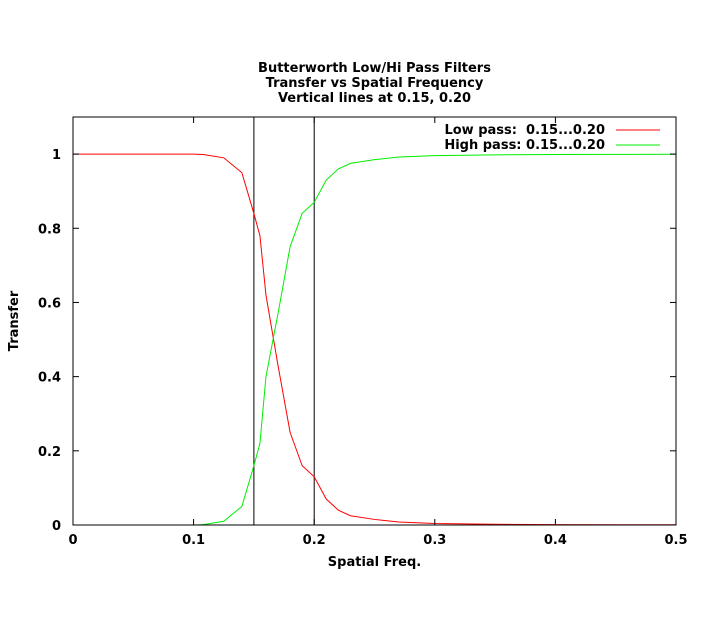  I want to click on x-tick-label: 0.2, so click(314, 540).